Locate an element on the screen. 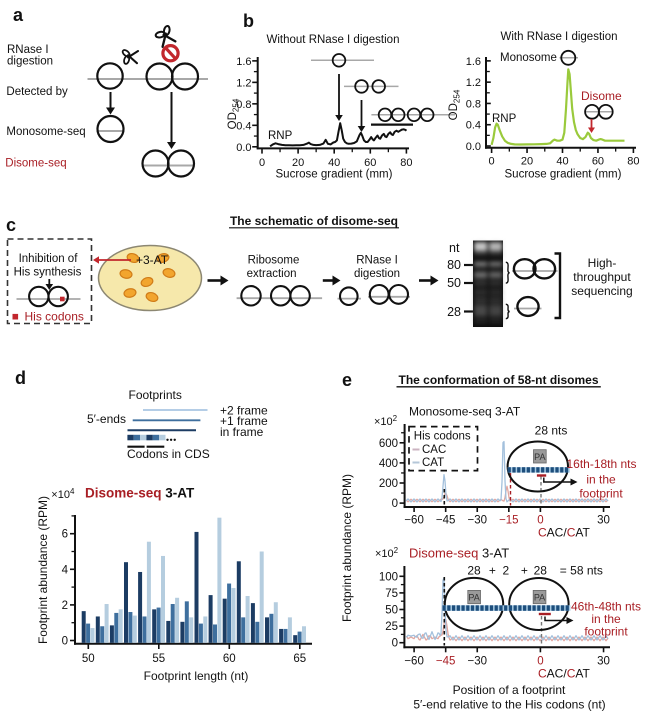 This screenshot has width=650, height=721. svg-text: Position of a footprint is located at coordinates (509, 690).